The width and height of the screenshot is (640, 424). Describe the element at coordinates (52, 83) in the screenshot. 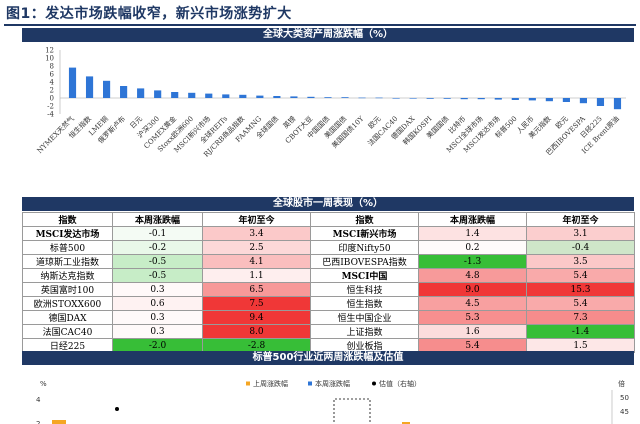

I see `y-tick-label: 4` at that location.